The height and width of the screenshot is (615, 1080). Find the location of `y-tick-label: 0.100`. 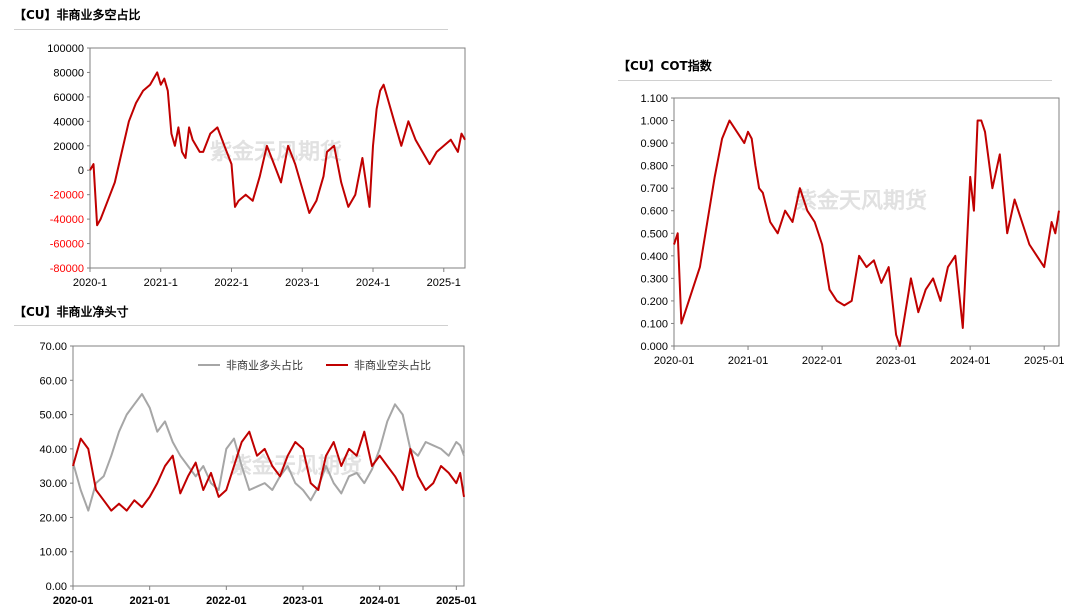

y-tick-label: 0.100 is located at coordinates (654, 324).